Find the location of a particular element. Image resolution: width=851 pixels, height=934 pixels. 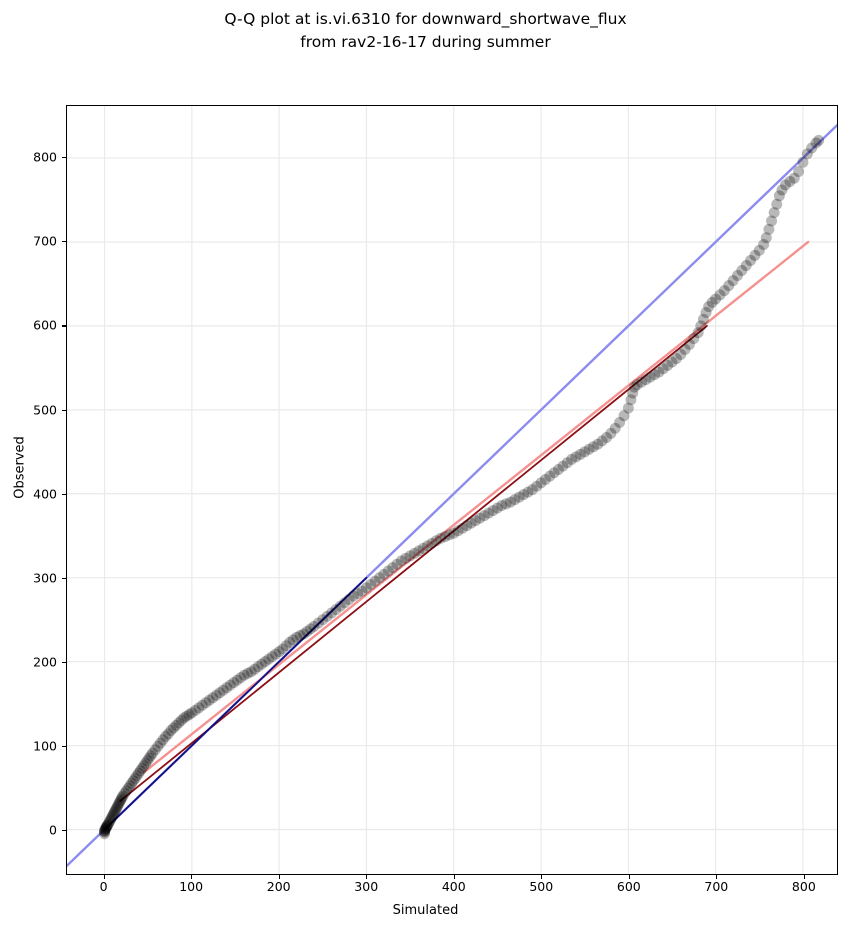

x-axis-label: Simulated is located at coordinates (425, 910).